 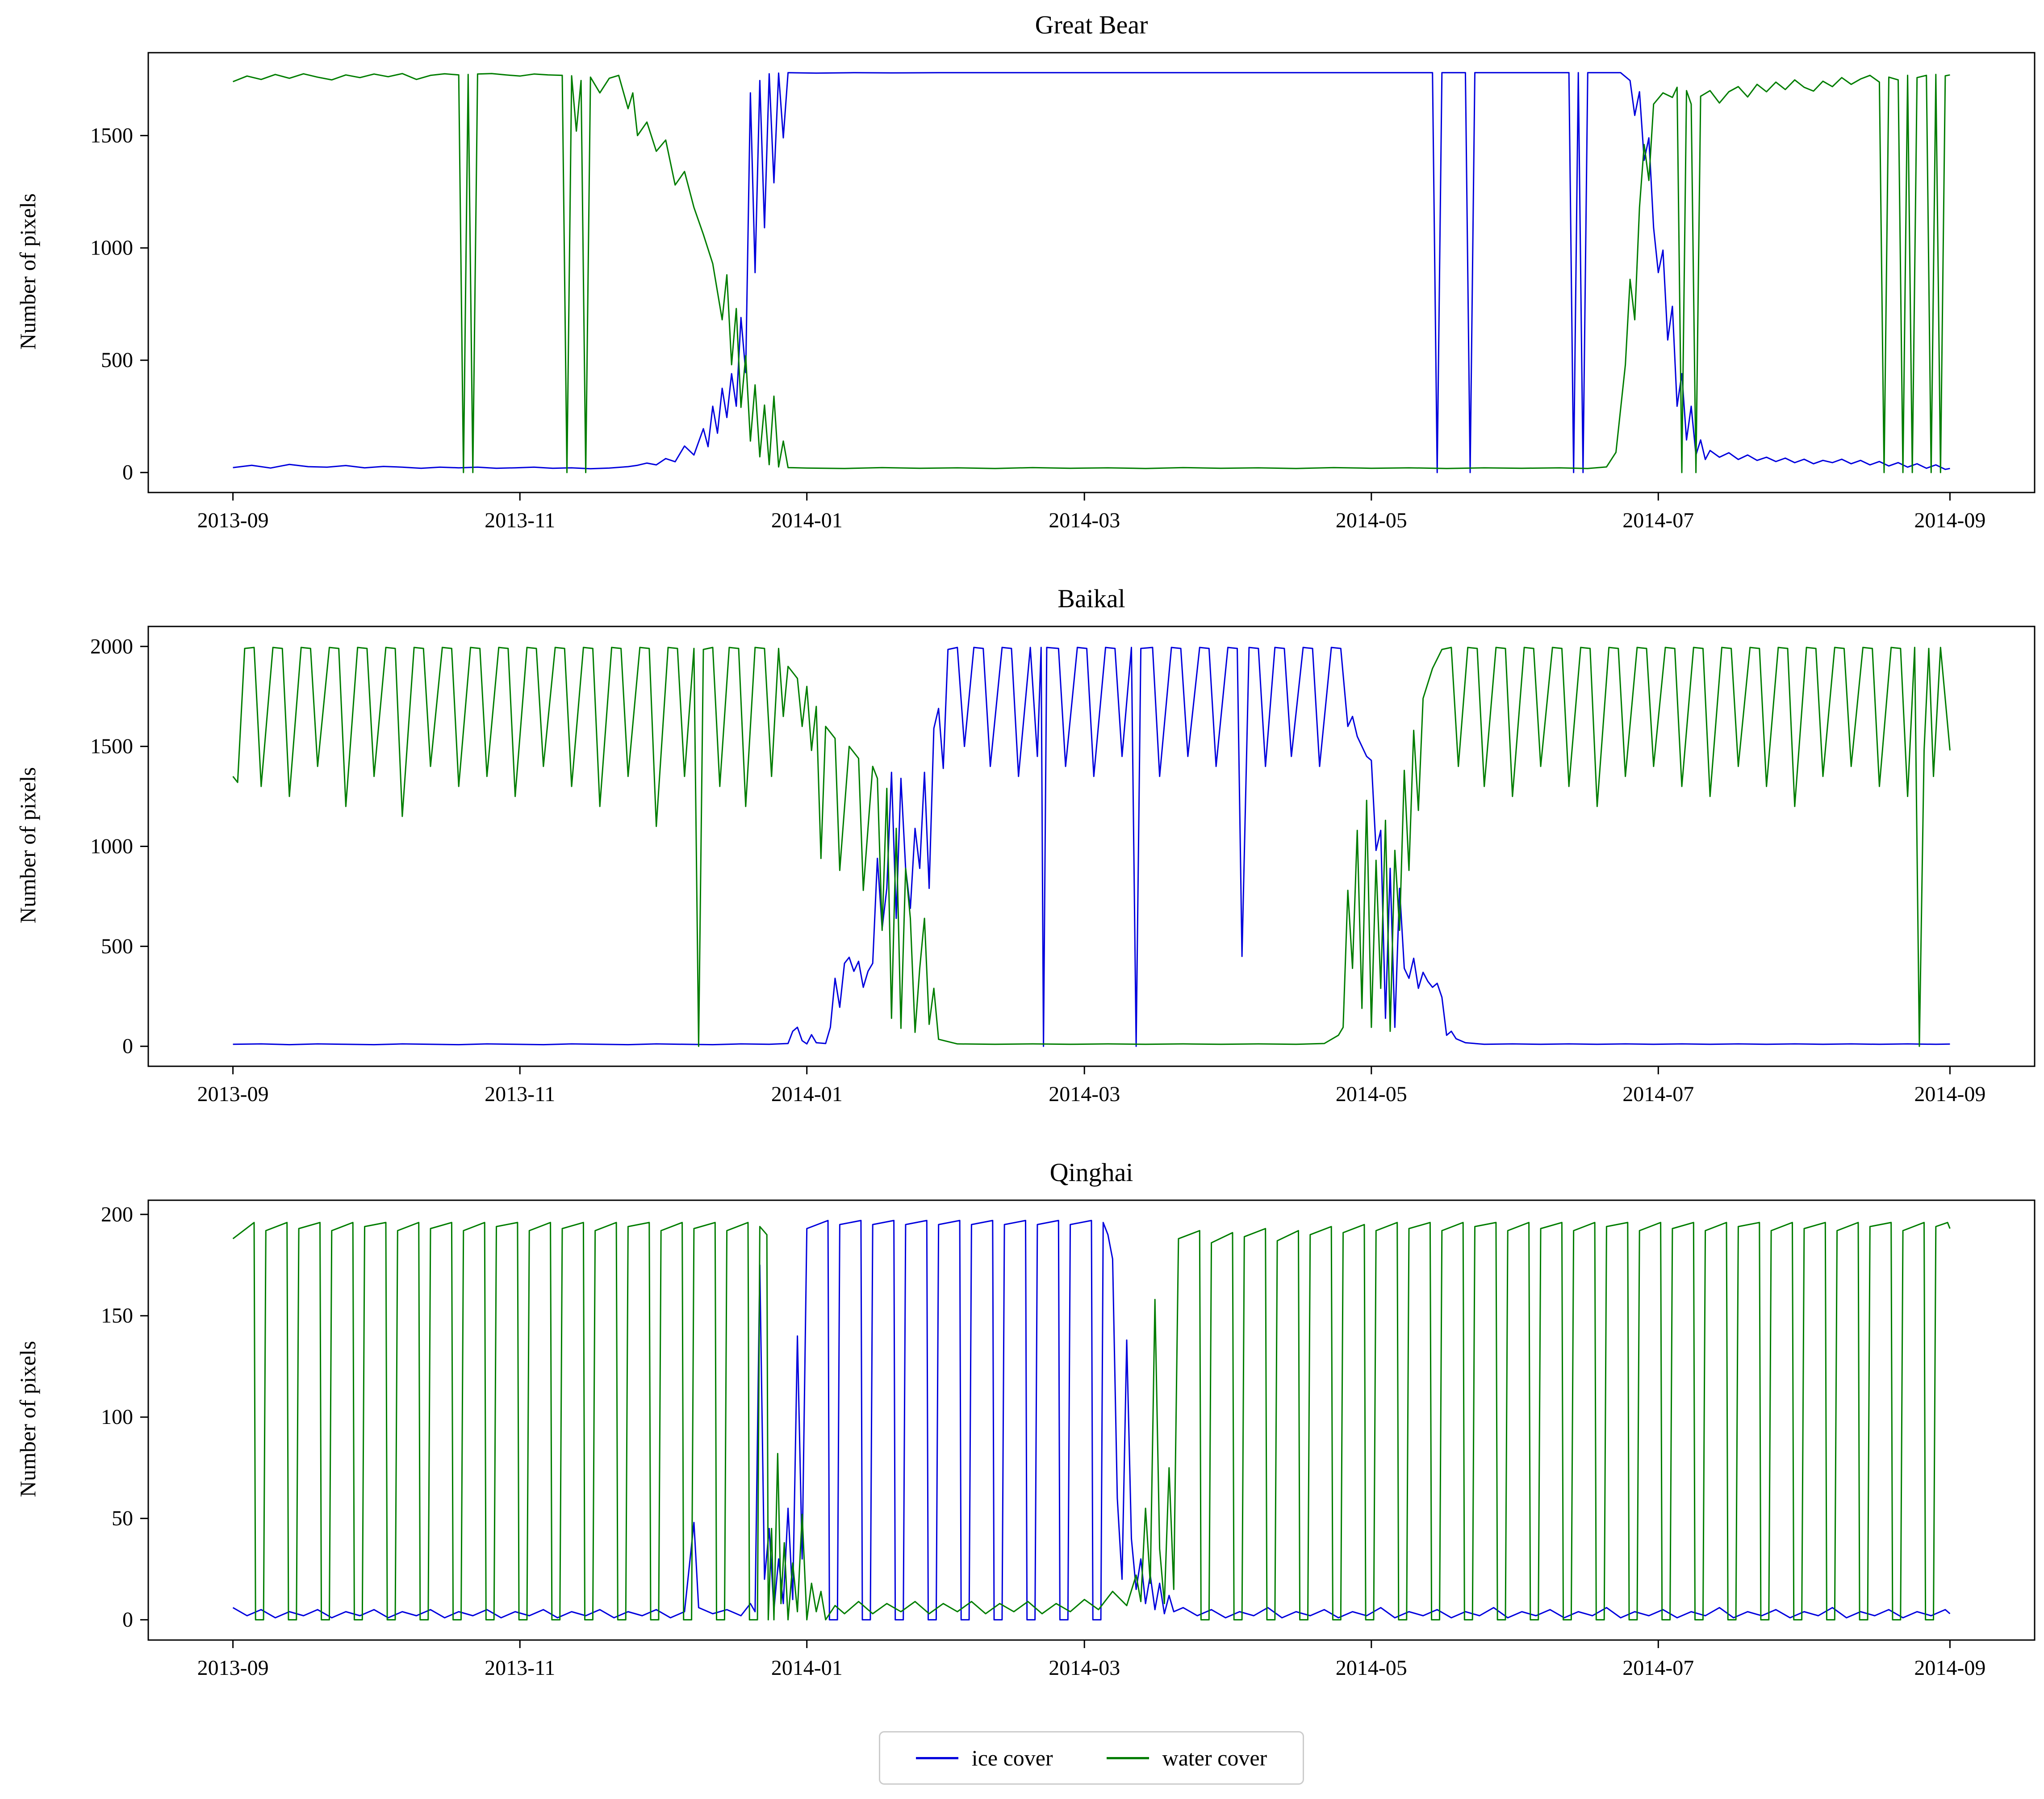 I want to click on svg-text: 100, so click(x=117, y=1417).